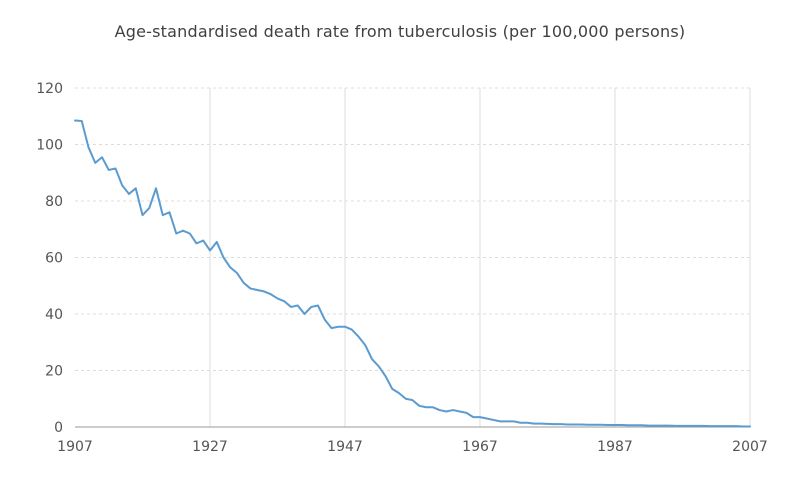 The width and height of the screenshot is (800, 489). What do you see at coordinates (49, 146) in the screenshot?
I see `y-tick-label: 100` at bounding box center [49, 146].